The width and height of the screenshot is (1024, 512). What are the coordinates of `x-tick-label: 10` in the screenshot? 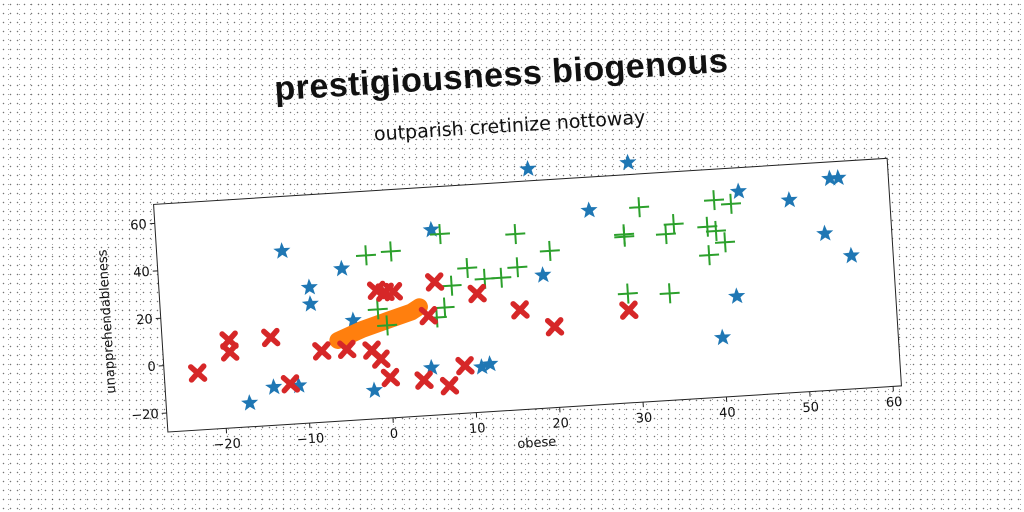 It's located at (477, 429).